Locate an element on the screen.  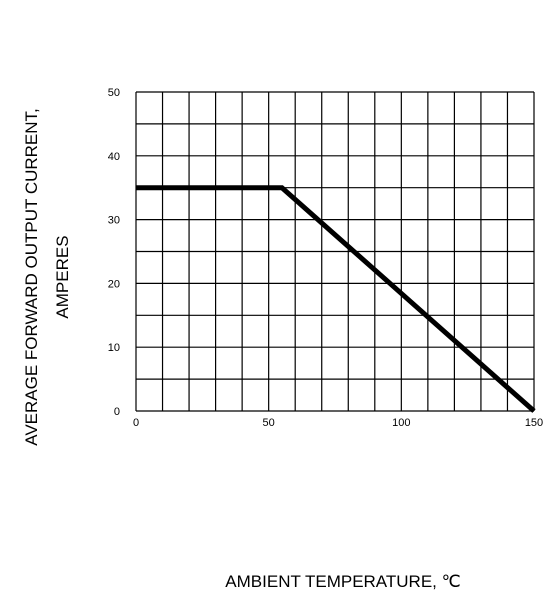
x-tick-label: 150 is located at coordinates (534, 423).